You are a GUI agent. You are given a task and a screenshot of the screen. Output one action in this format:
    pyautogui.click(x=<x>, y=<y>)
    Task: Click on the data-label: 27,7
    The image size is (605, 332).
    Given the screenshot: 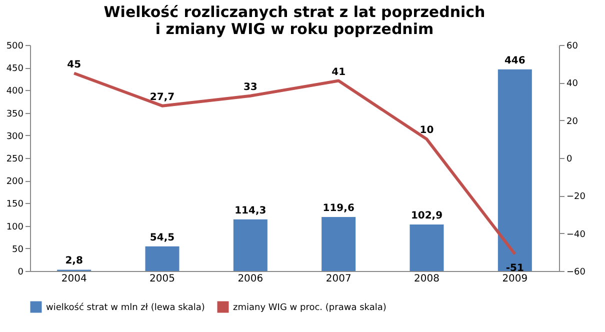 What is the action you would take?
    pyautogui.click(x=162, y=97)
    